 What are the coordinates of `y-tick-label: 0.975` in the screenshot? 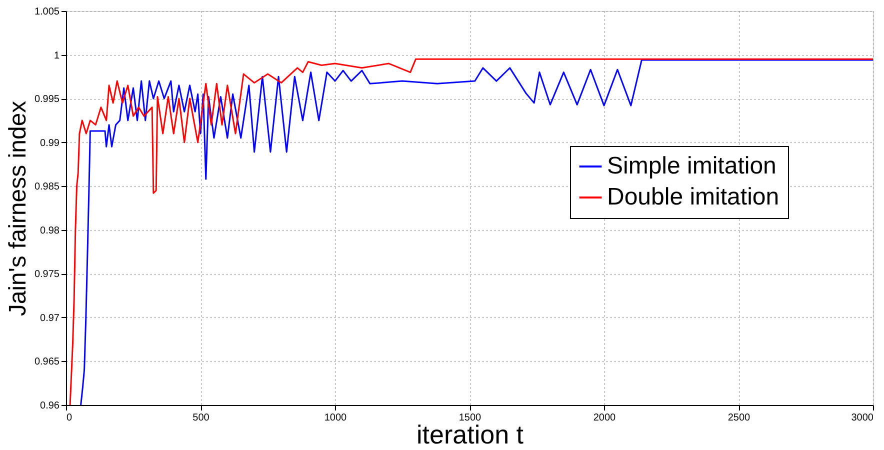 It's located at (47, 274).